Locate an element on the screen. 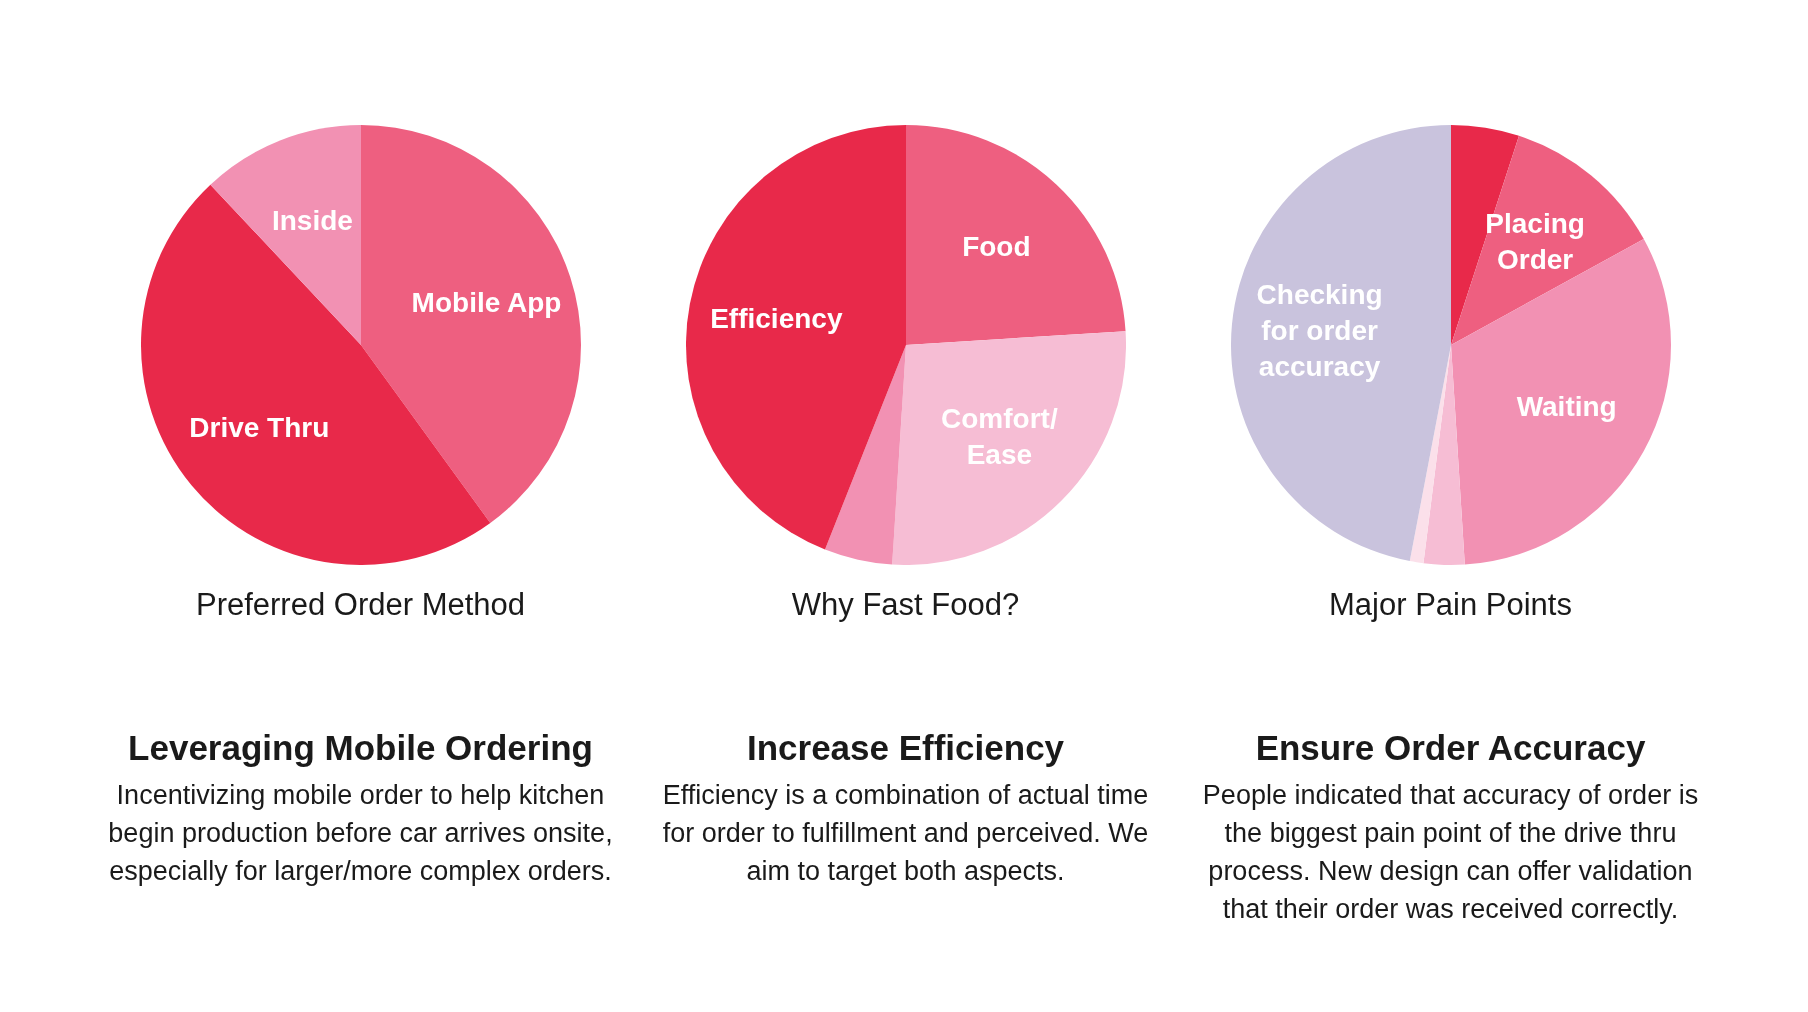  slice-label: Mobile App is located at coordinates (486, 302).